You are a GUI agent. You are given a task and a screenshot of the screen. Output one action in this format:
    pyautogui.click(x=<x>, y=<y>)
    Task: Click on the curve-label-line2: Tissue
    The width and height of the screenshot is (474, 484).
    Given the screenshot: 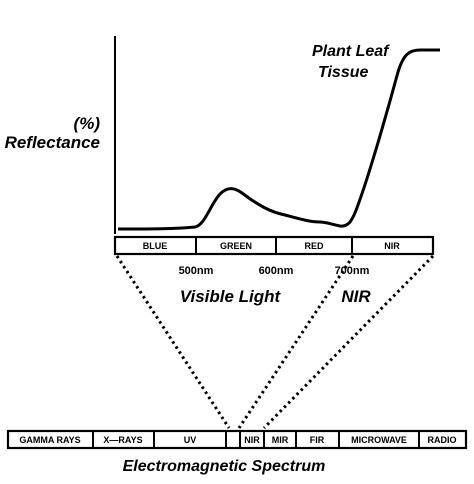 What is the action you would take?
    pyautogui.click(x=343, y=72)
    